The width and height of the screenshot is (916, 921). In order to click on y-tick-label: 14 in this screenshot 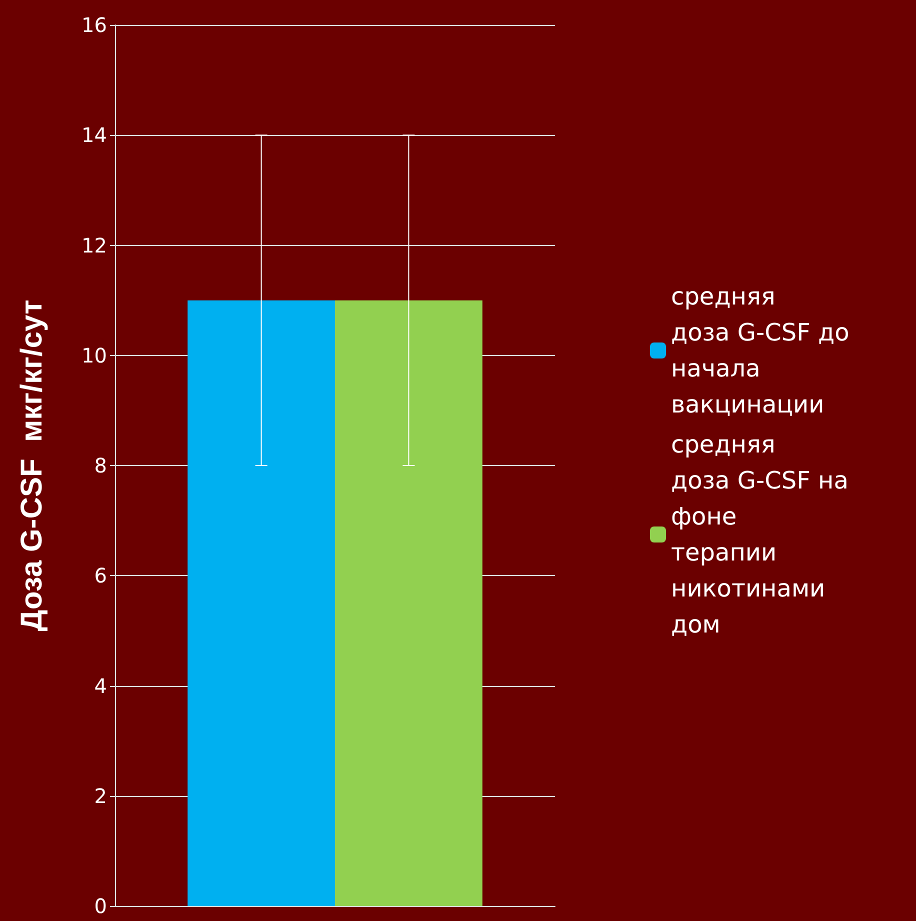, I will do `click(94, 135)`.